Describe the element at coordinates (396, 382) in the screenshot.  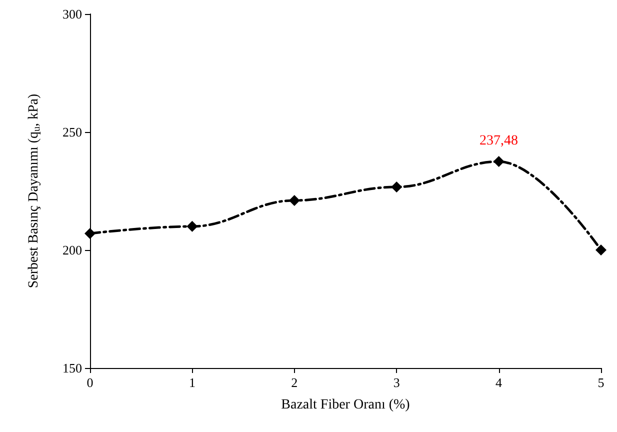
I see `x-tick-label: 3` at that location.